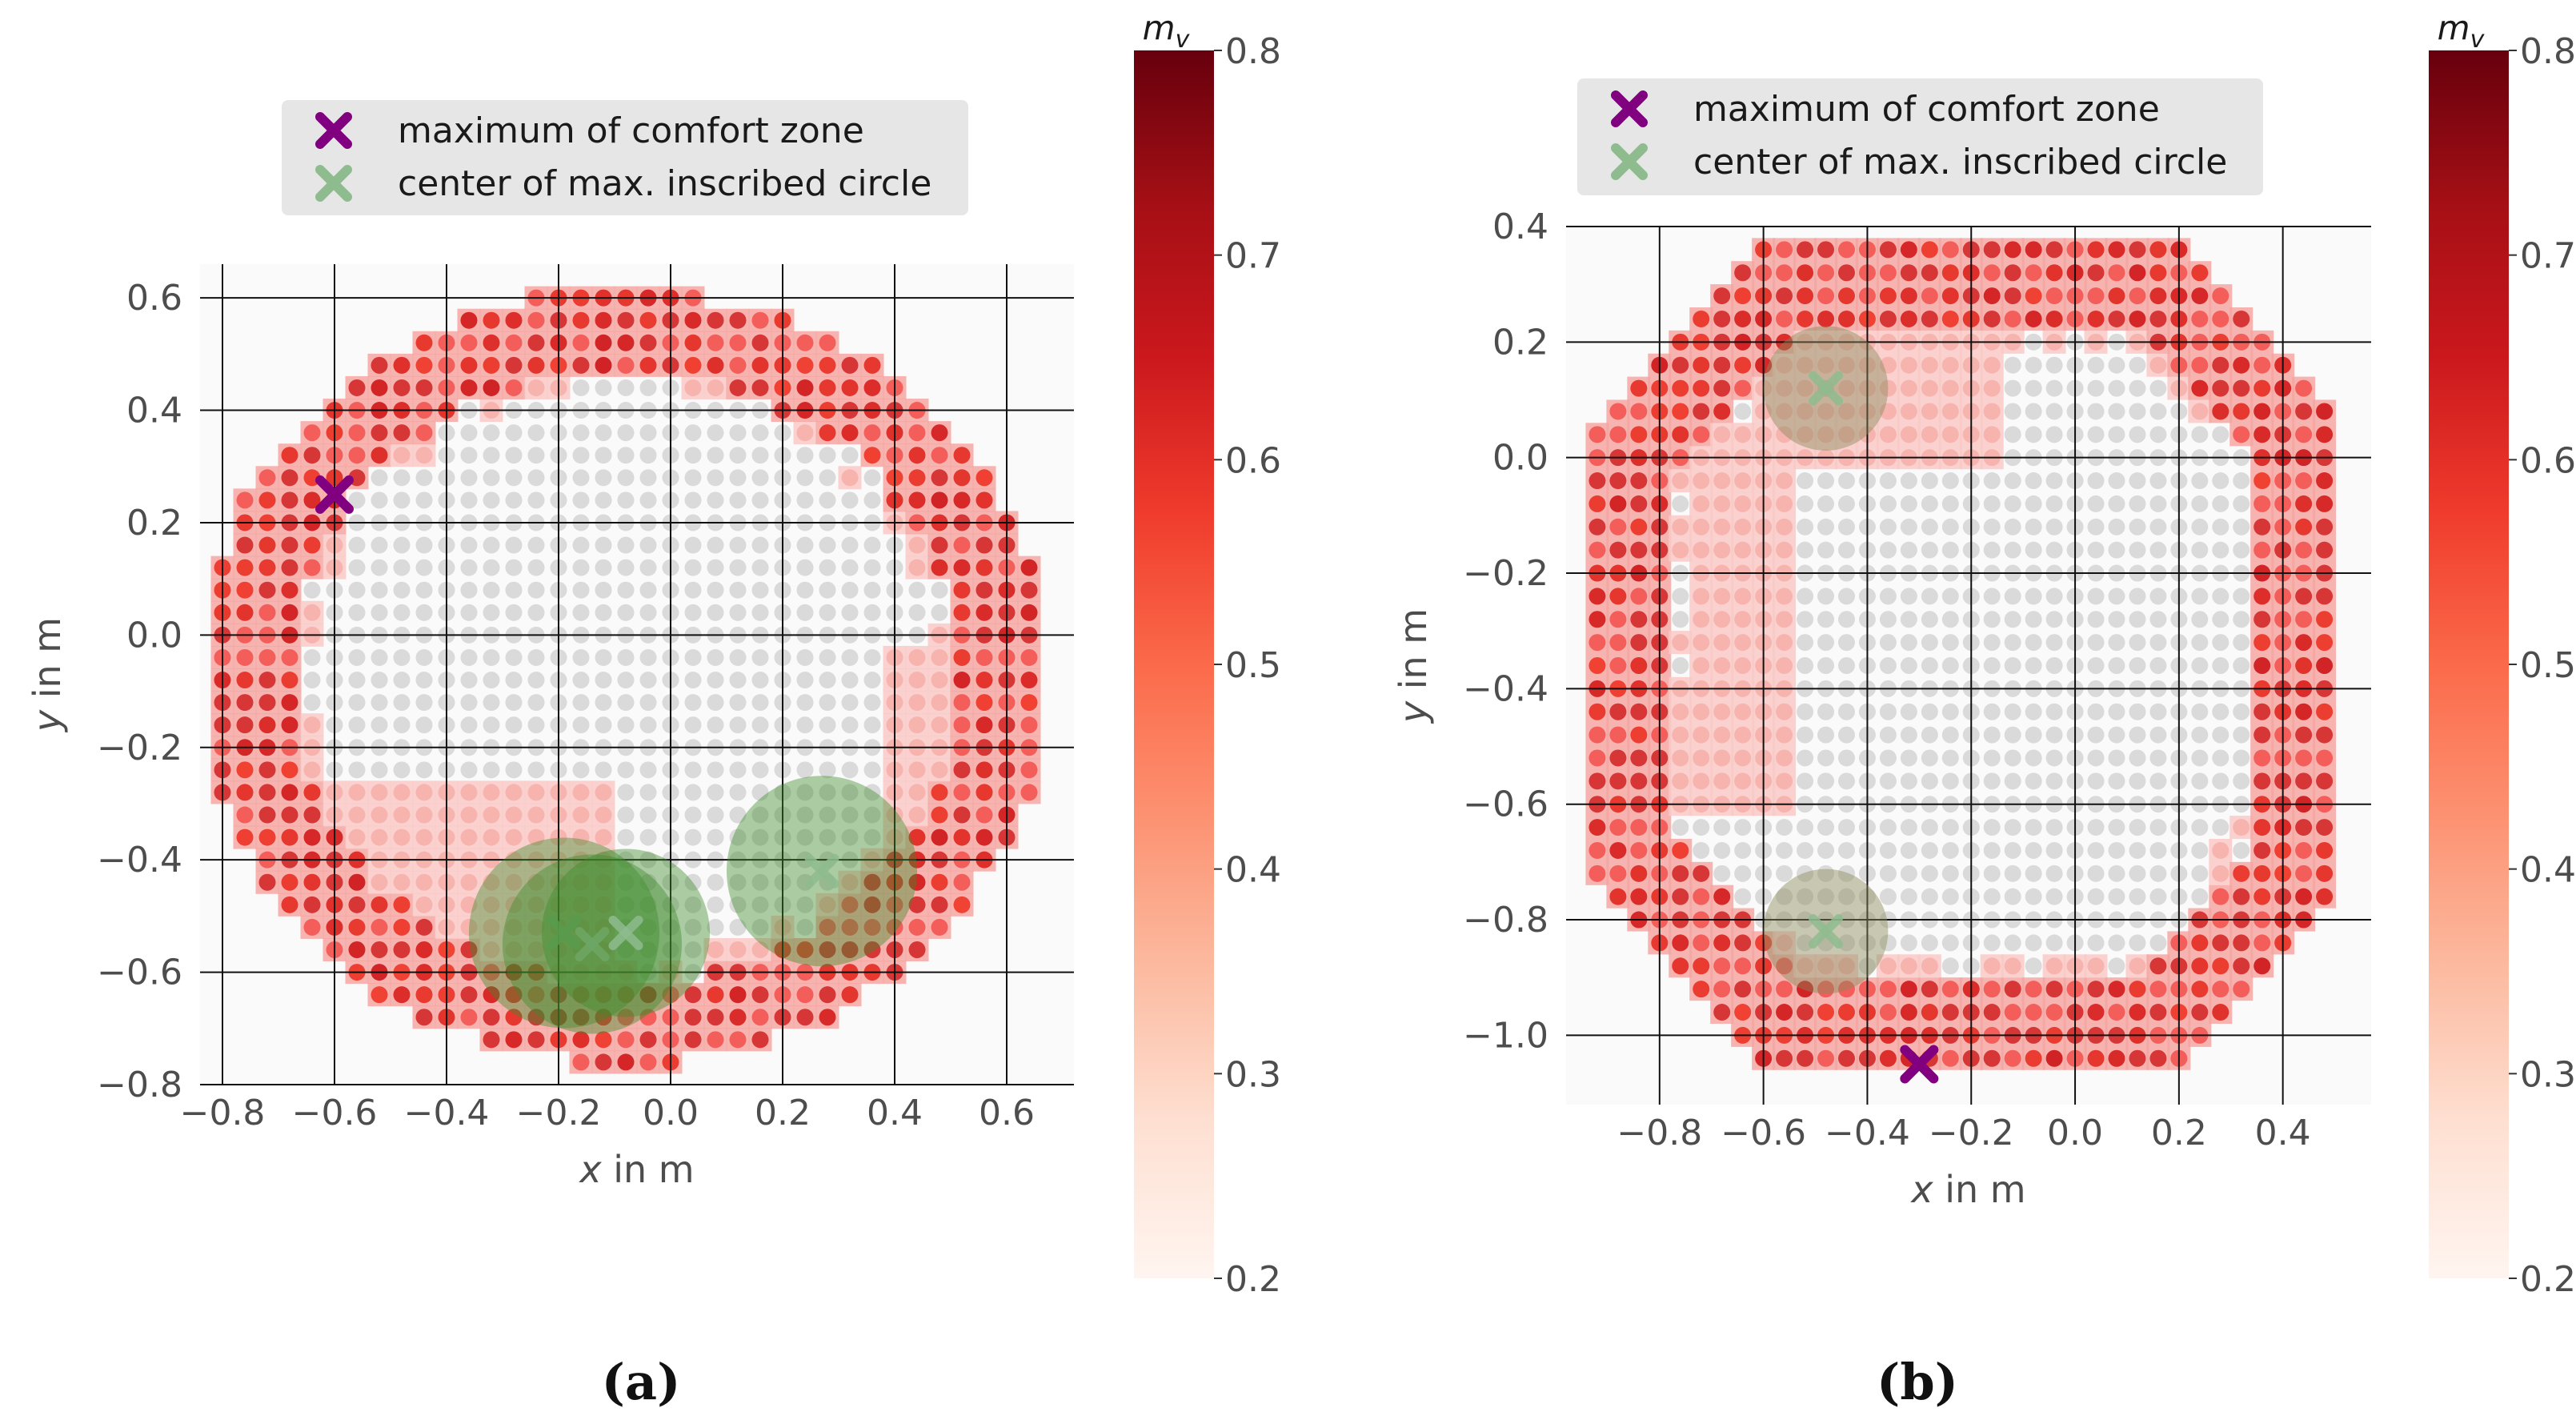 This screenshot has height=1424, width=2576. I want to click on y-axis-variable: y, so click(47, 721).